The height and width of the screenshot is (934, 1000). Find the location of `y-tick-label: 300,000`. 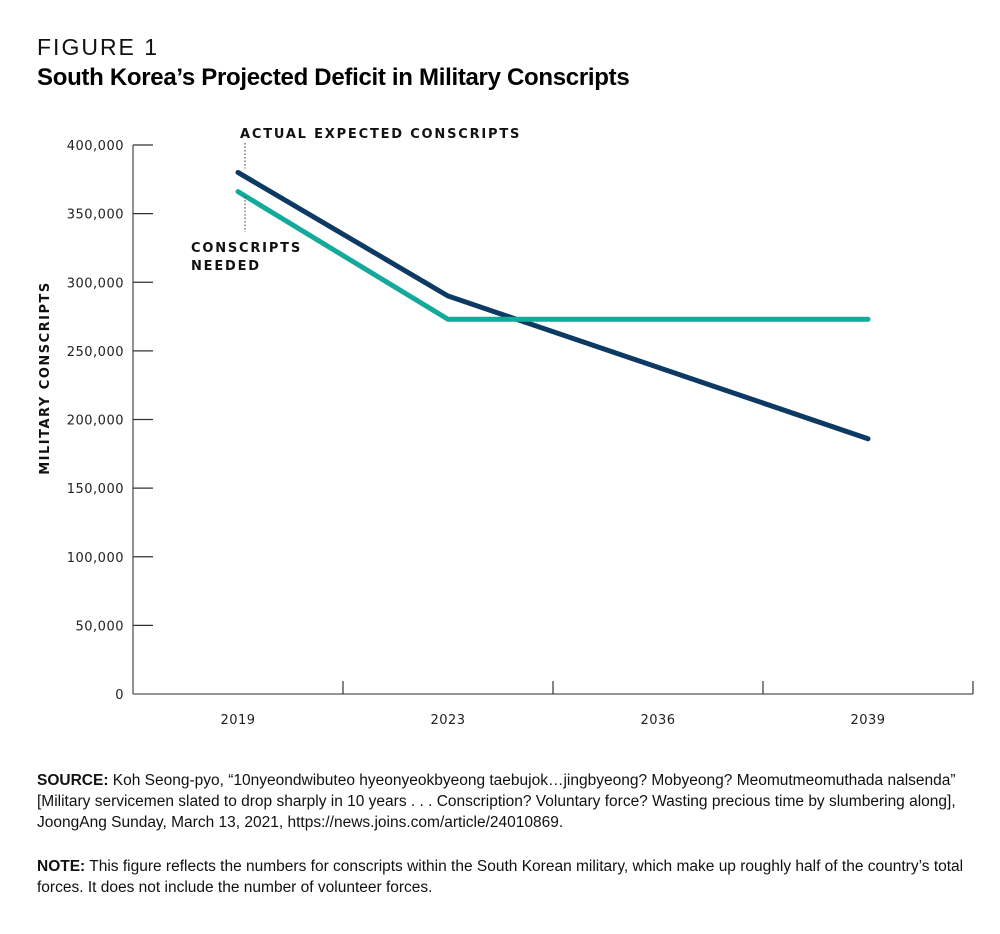

y-tick-label: 300,000 is located at coordinates (95, 283).